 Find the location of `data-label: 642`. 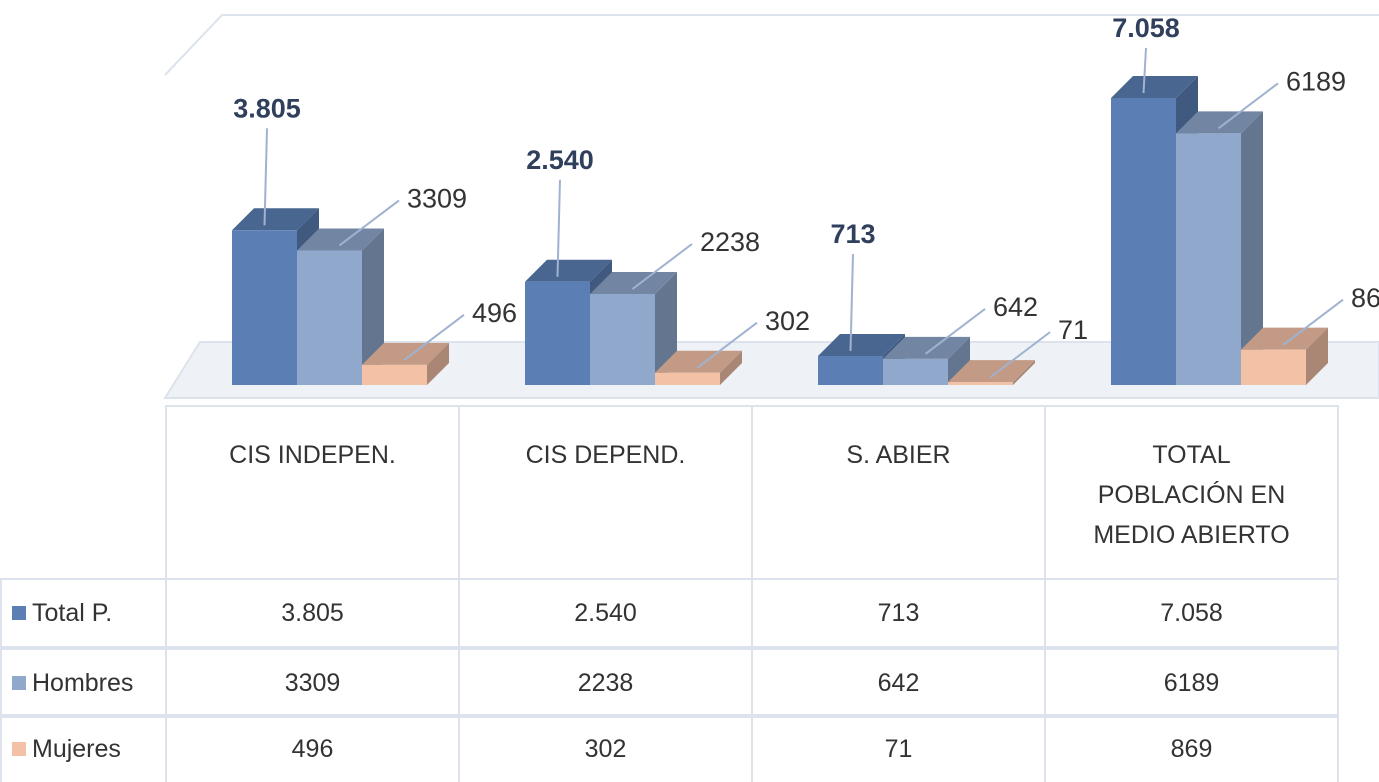

data-label: 642 is located at coordinates (1015, 307).